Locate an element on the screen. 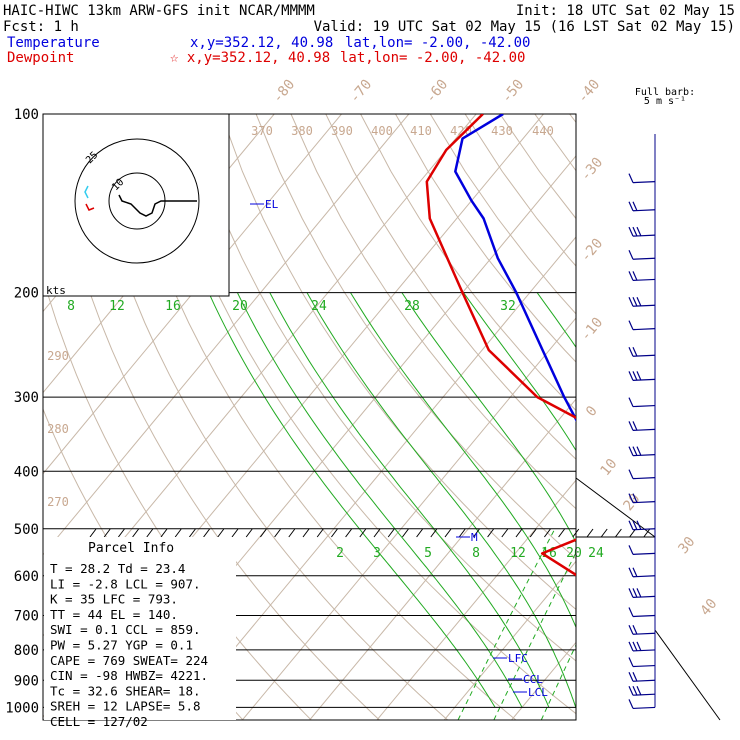 Image resolution: width=740 pixels, height=740 pixels. wind-panel-outline is located at coordinates (648, 599).